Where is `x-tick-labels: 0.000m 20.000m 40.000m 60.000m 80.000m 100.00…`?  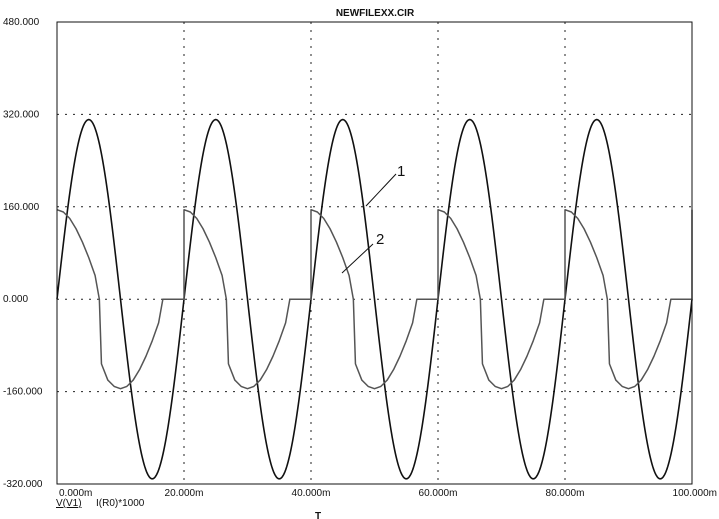
x-tick-labels: 0.000m 20.000m 40.000m 60.000m 80.000m 100.00… is located at coordinates (388, 493).